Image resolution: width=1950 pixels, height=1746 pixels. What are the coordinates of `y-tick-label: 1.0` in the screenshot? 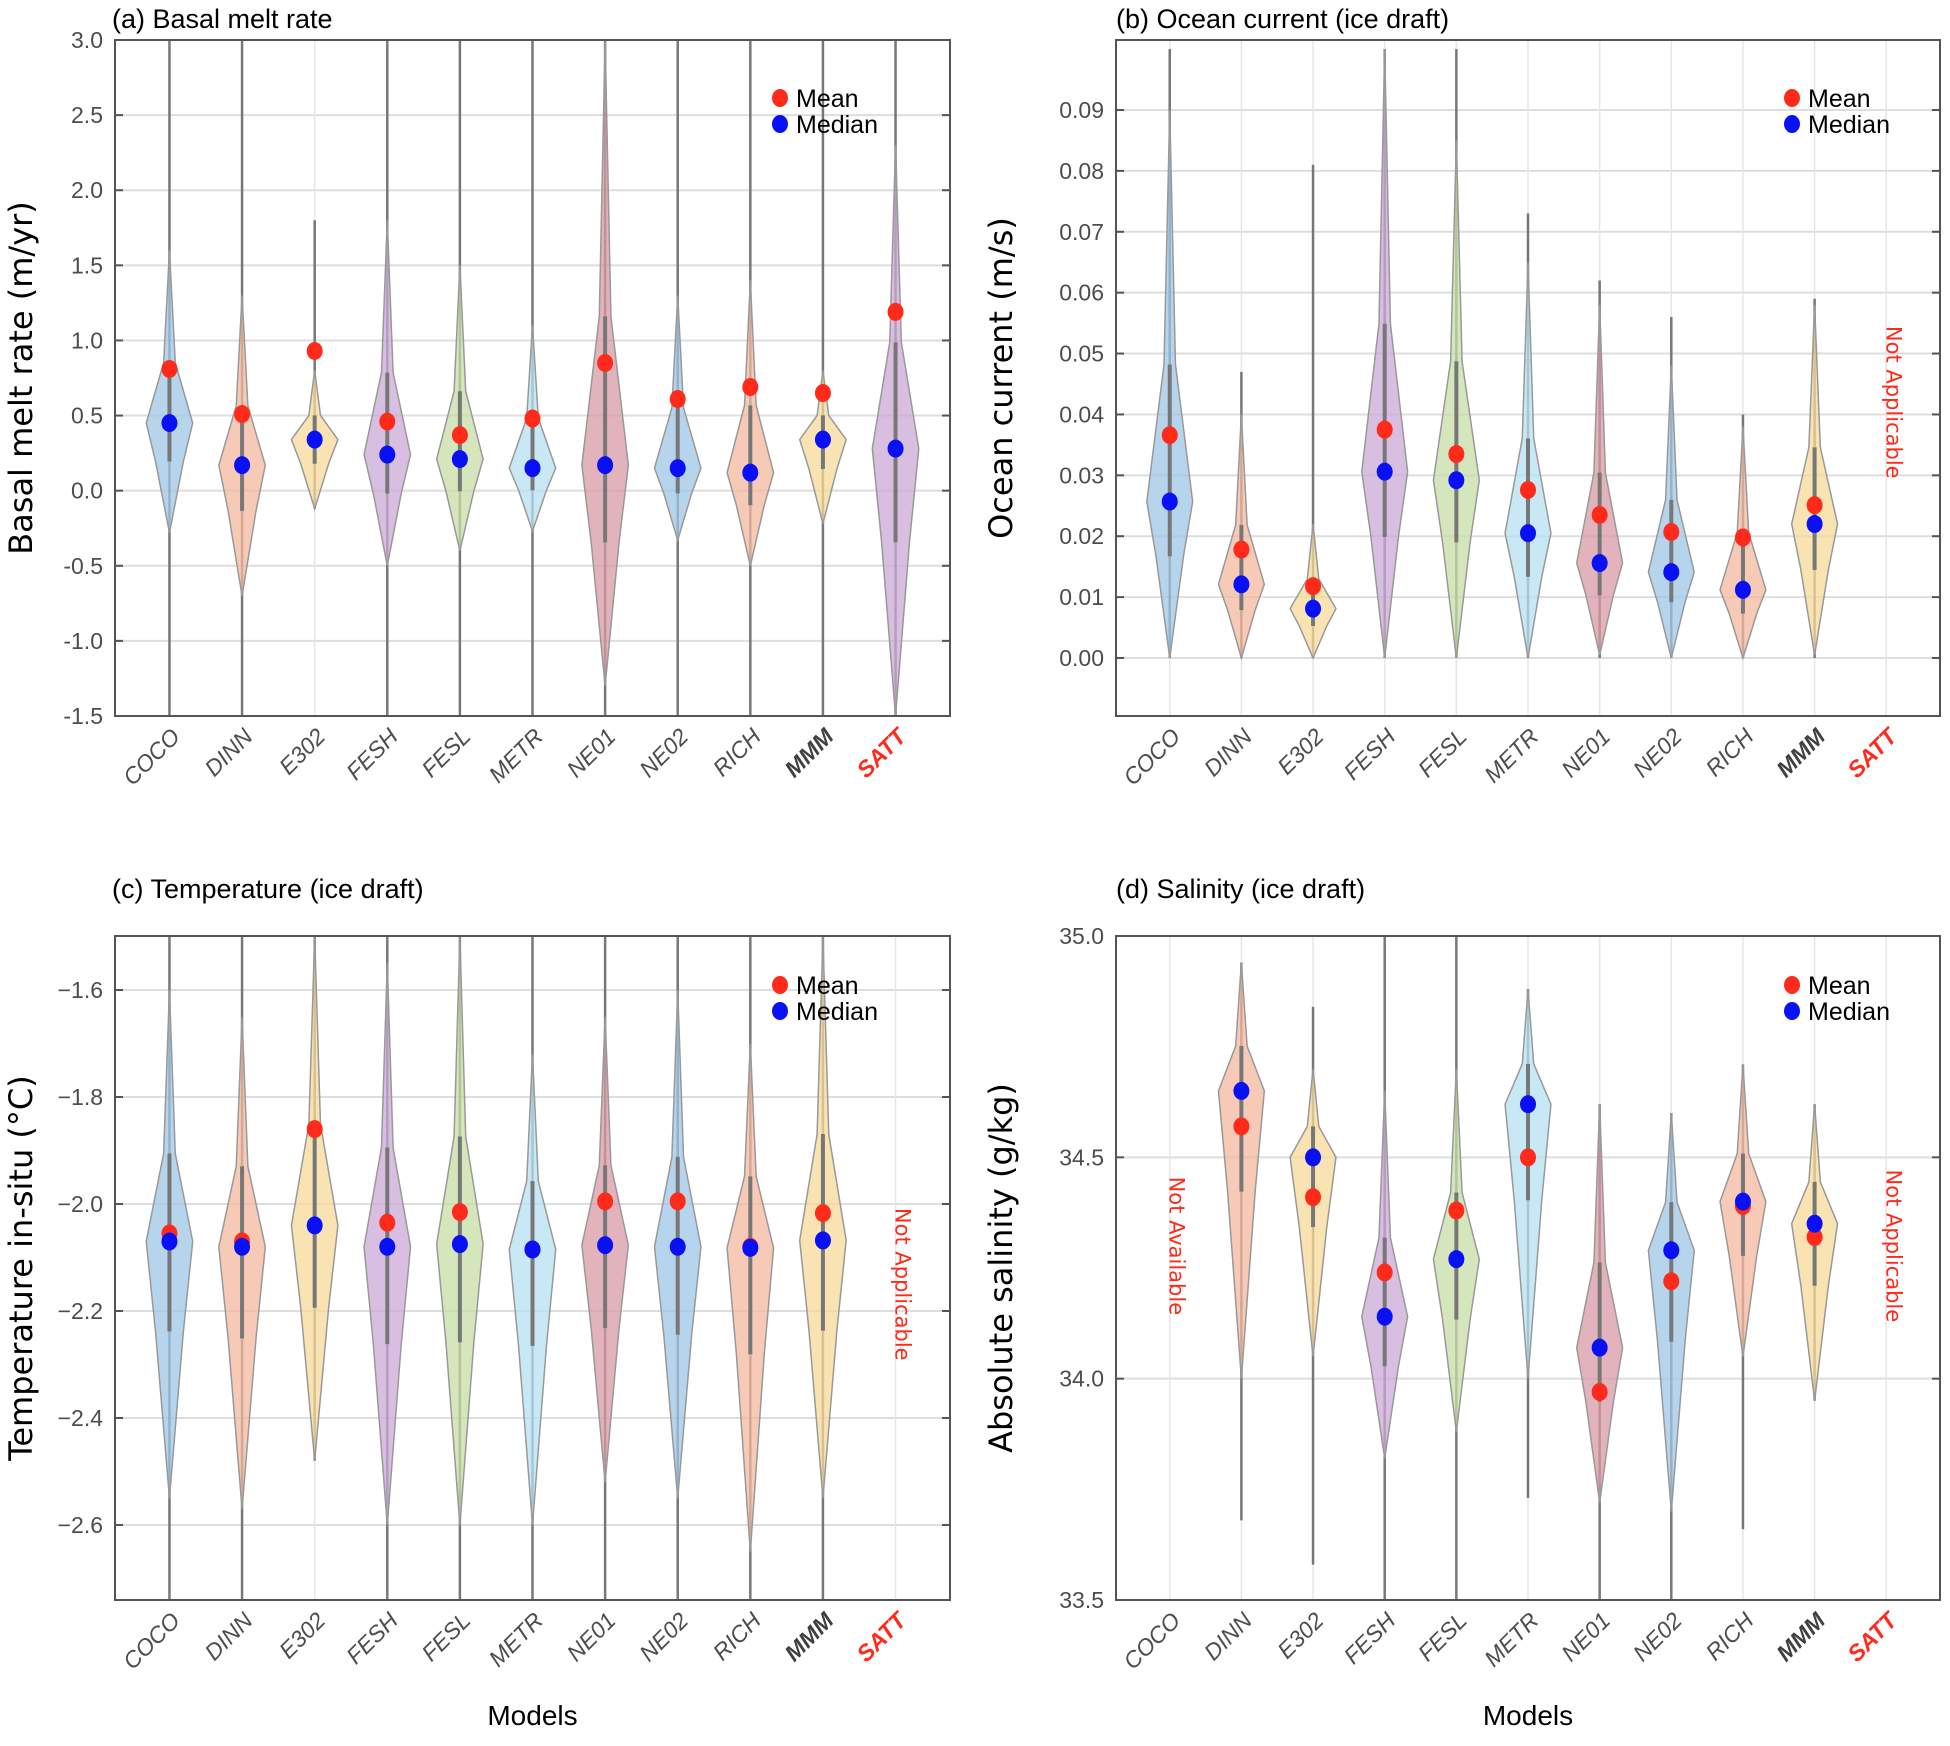 It's located at (87, 340).